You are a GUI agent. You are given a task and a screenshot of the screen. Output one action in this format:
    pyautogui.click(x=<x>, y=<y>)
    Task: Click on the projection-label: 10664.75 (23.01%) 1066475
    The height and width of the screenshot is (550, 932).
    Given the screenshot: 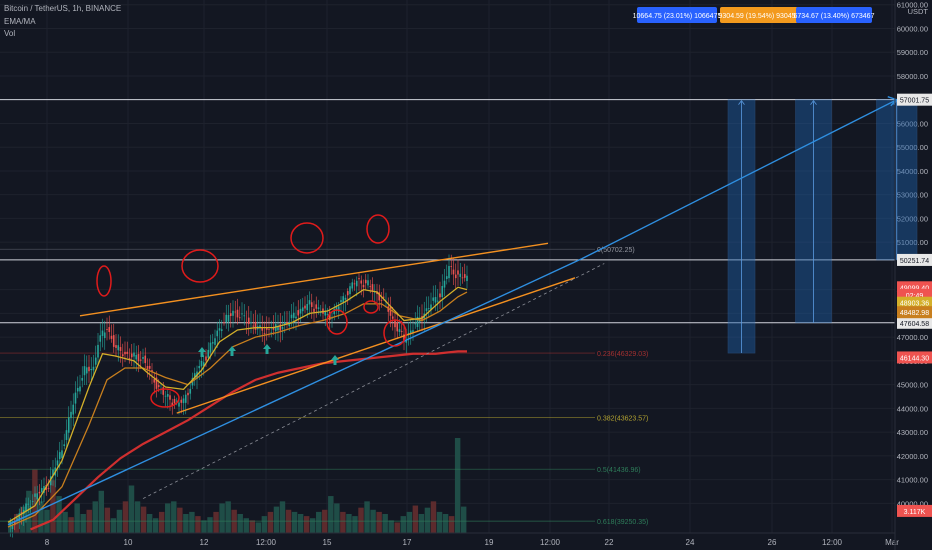 What is the action you would take?
    pyautogui.click(x=677, y=15)
    